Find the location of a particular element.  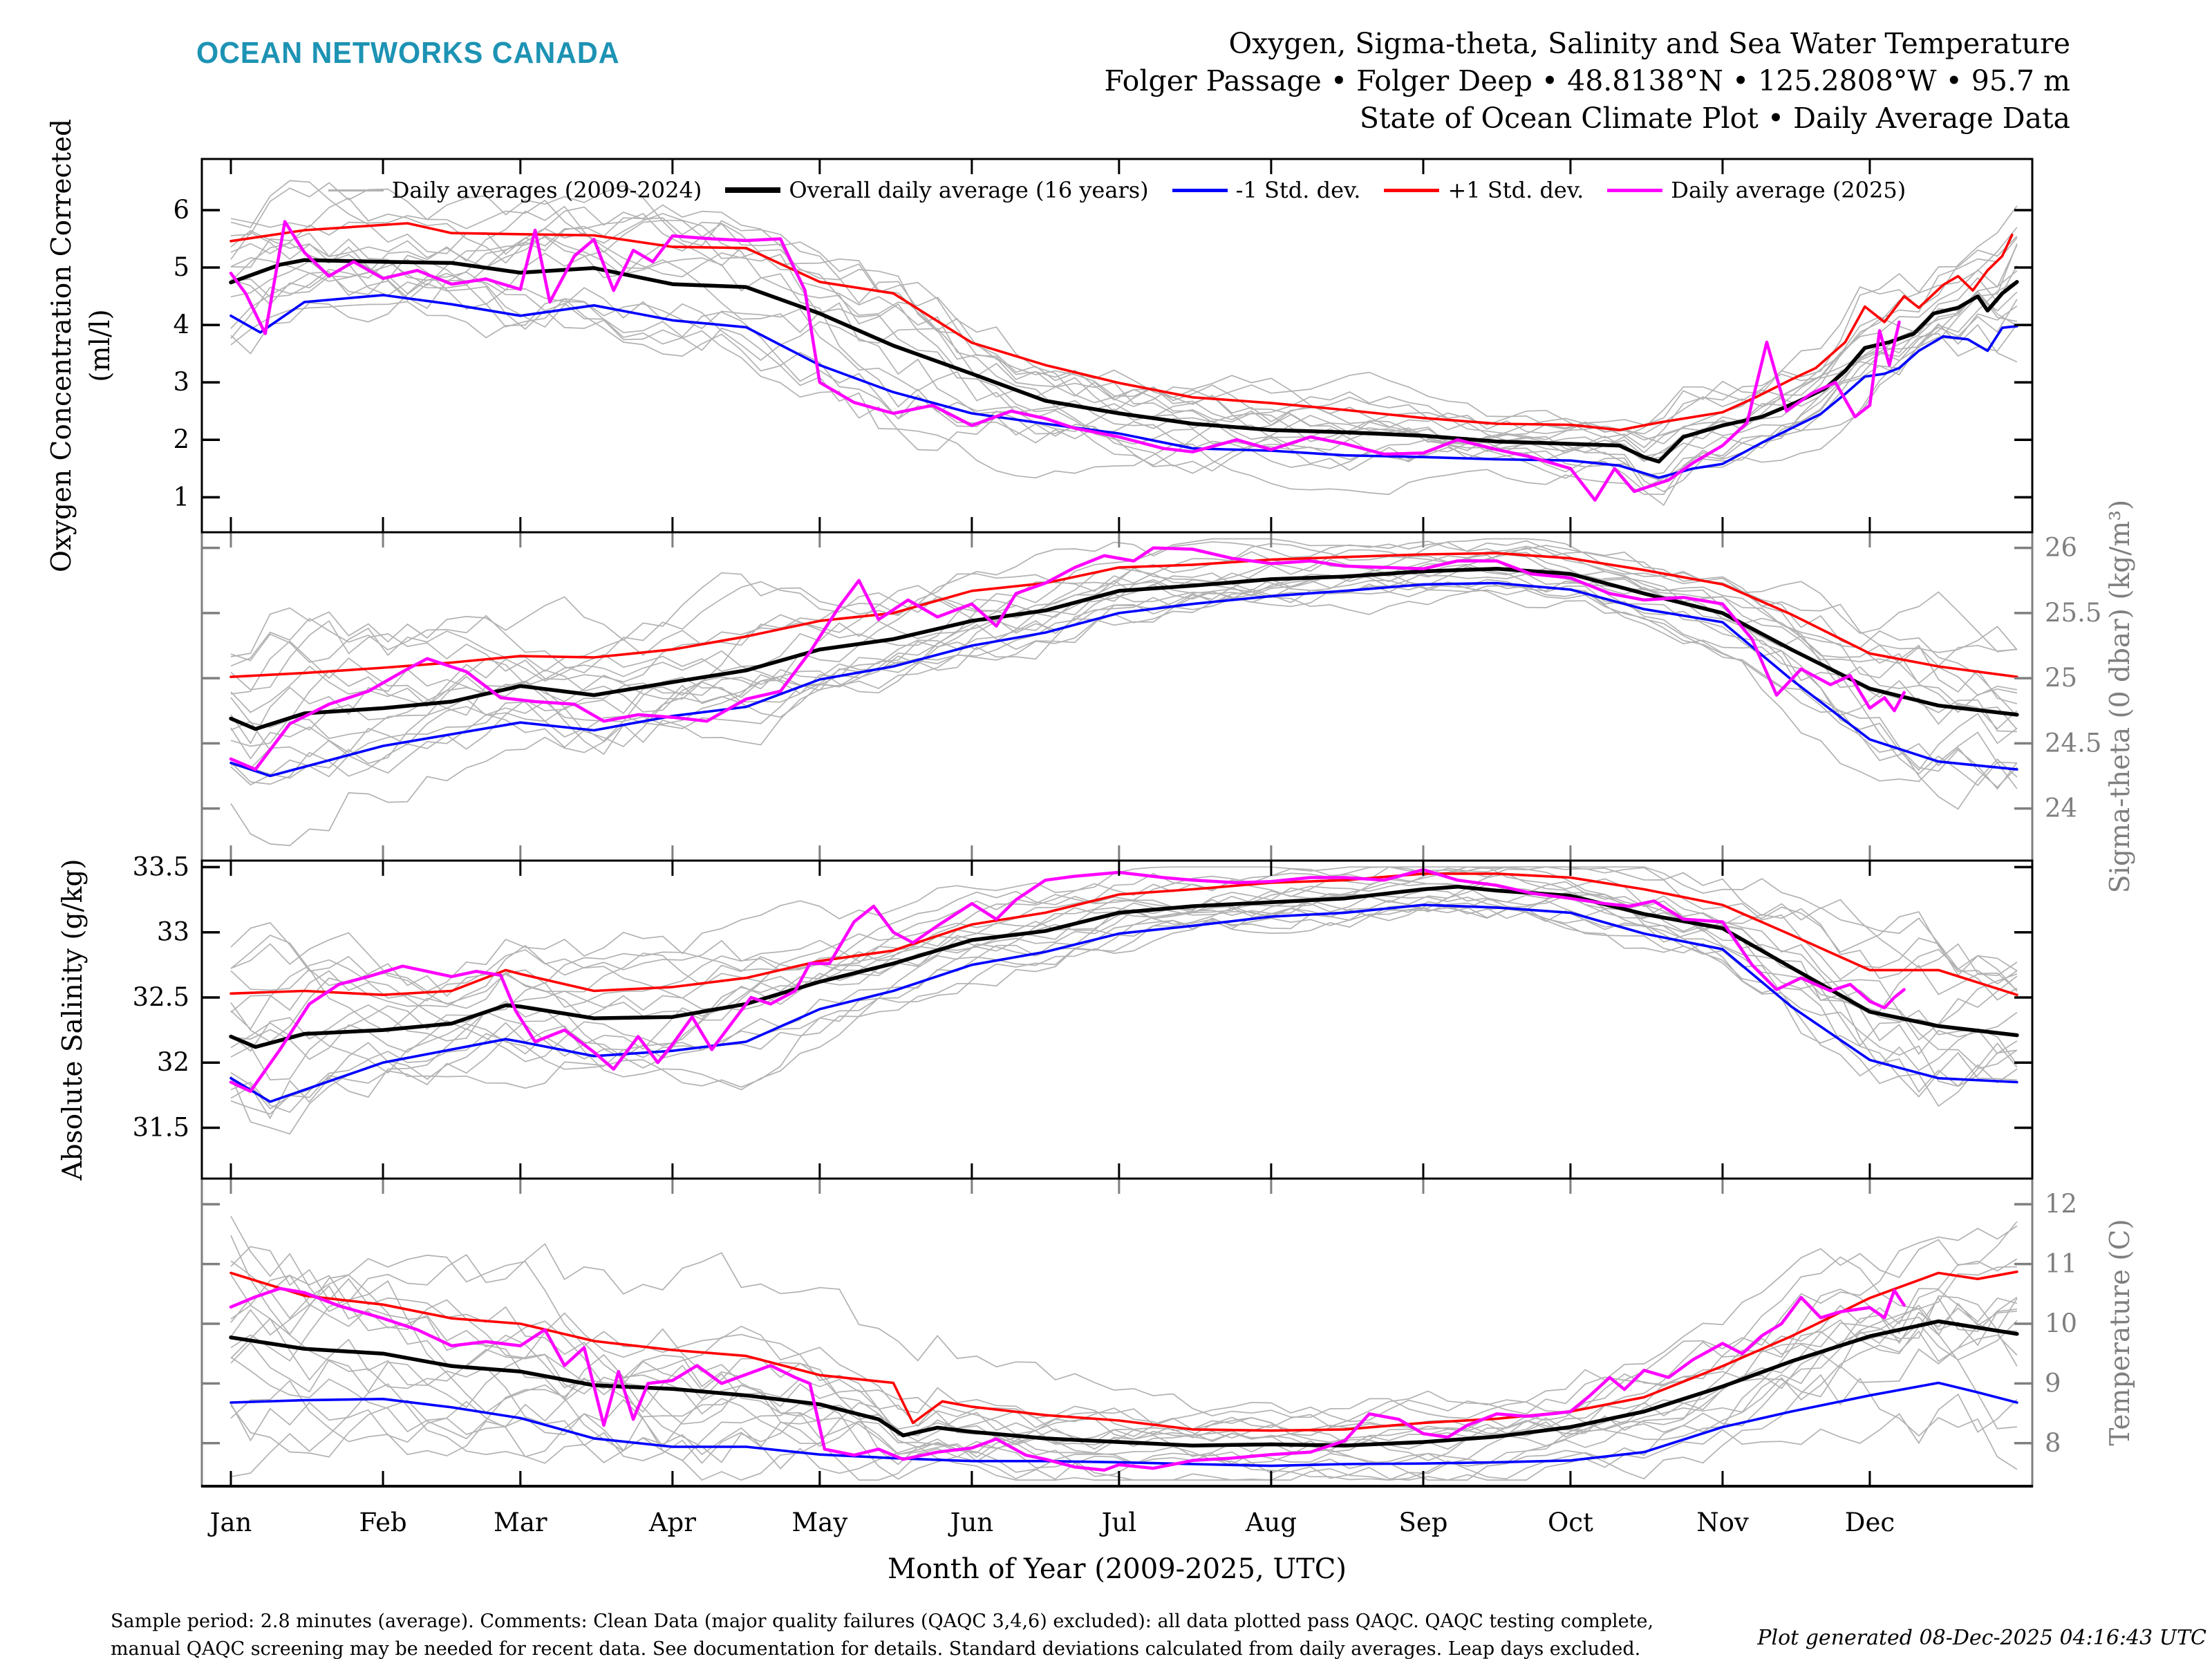

legend-item: Daily average (2025) is located at coordinates (1756, 190).